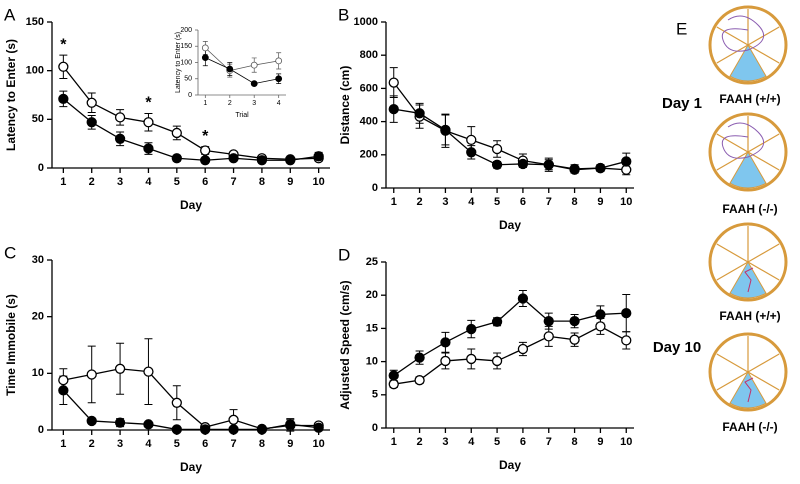  I want to click on day-label: Day 10, so click(677, 347).